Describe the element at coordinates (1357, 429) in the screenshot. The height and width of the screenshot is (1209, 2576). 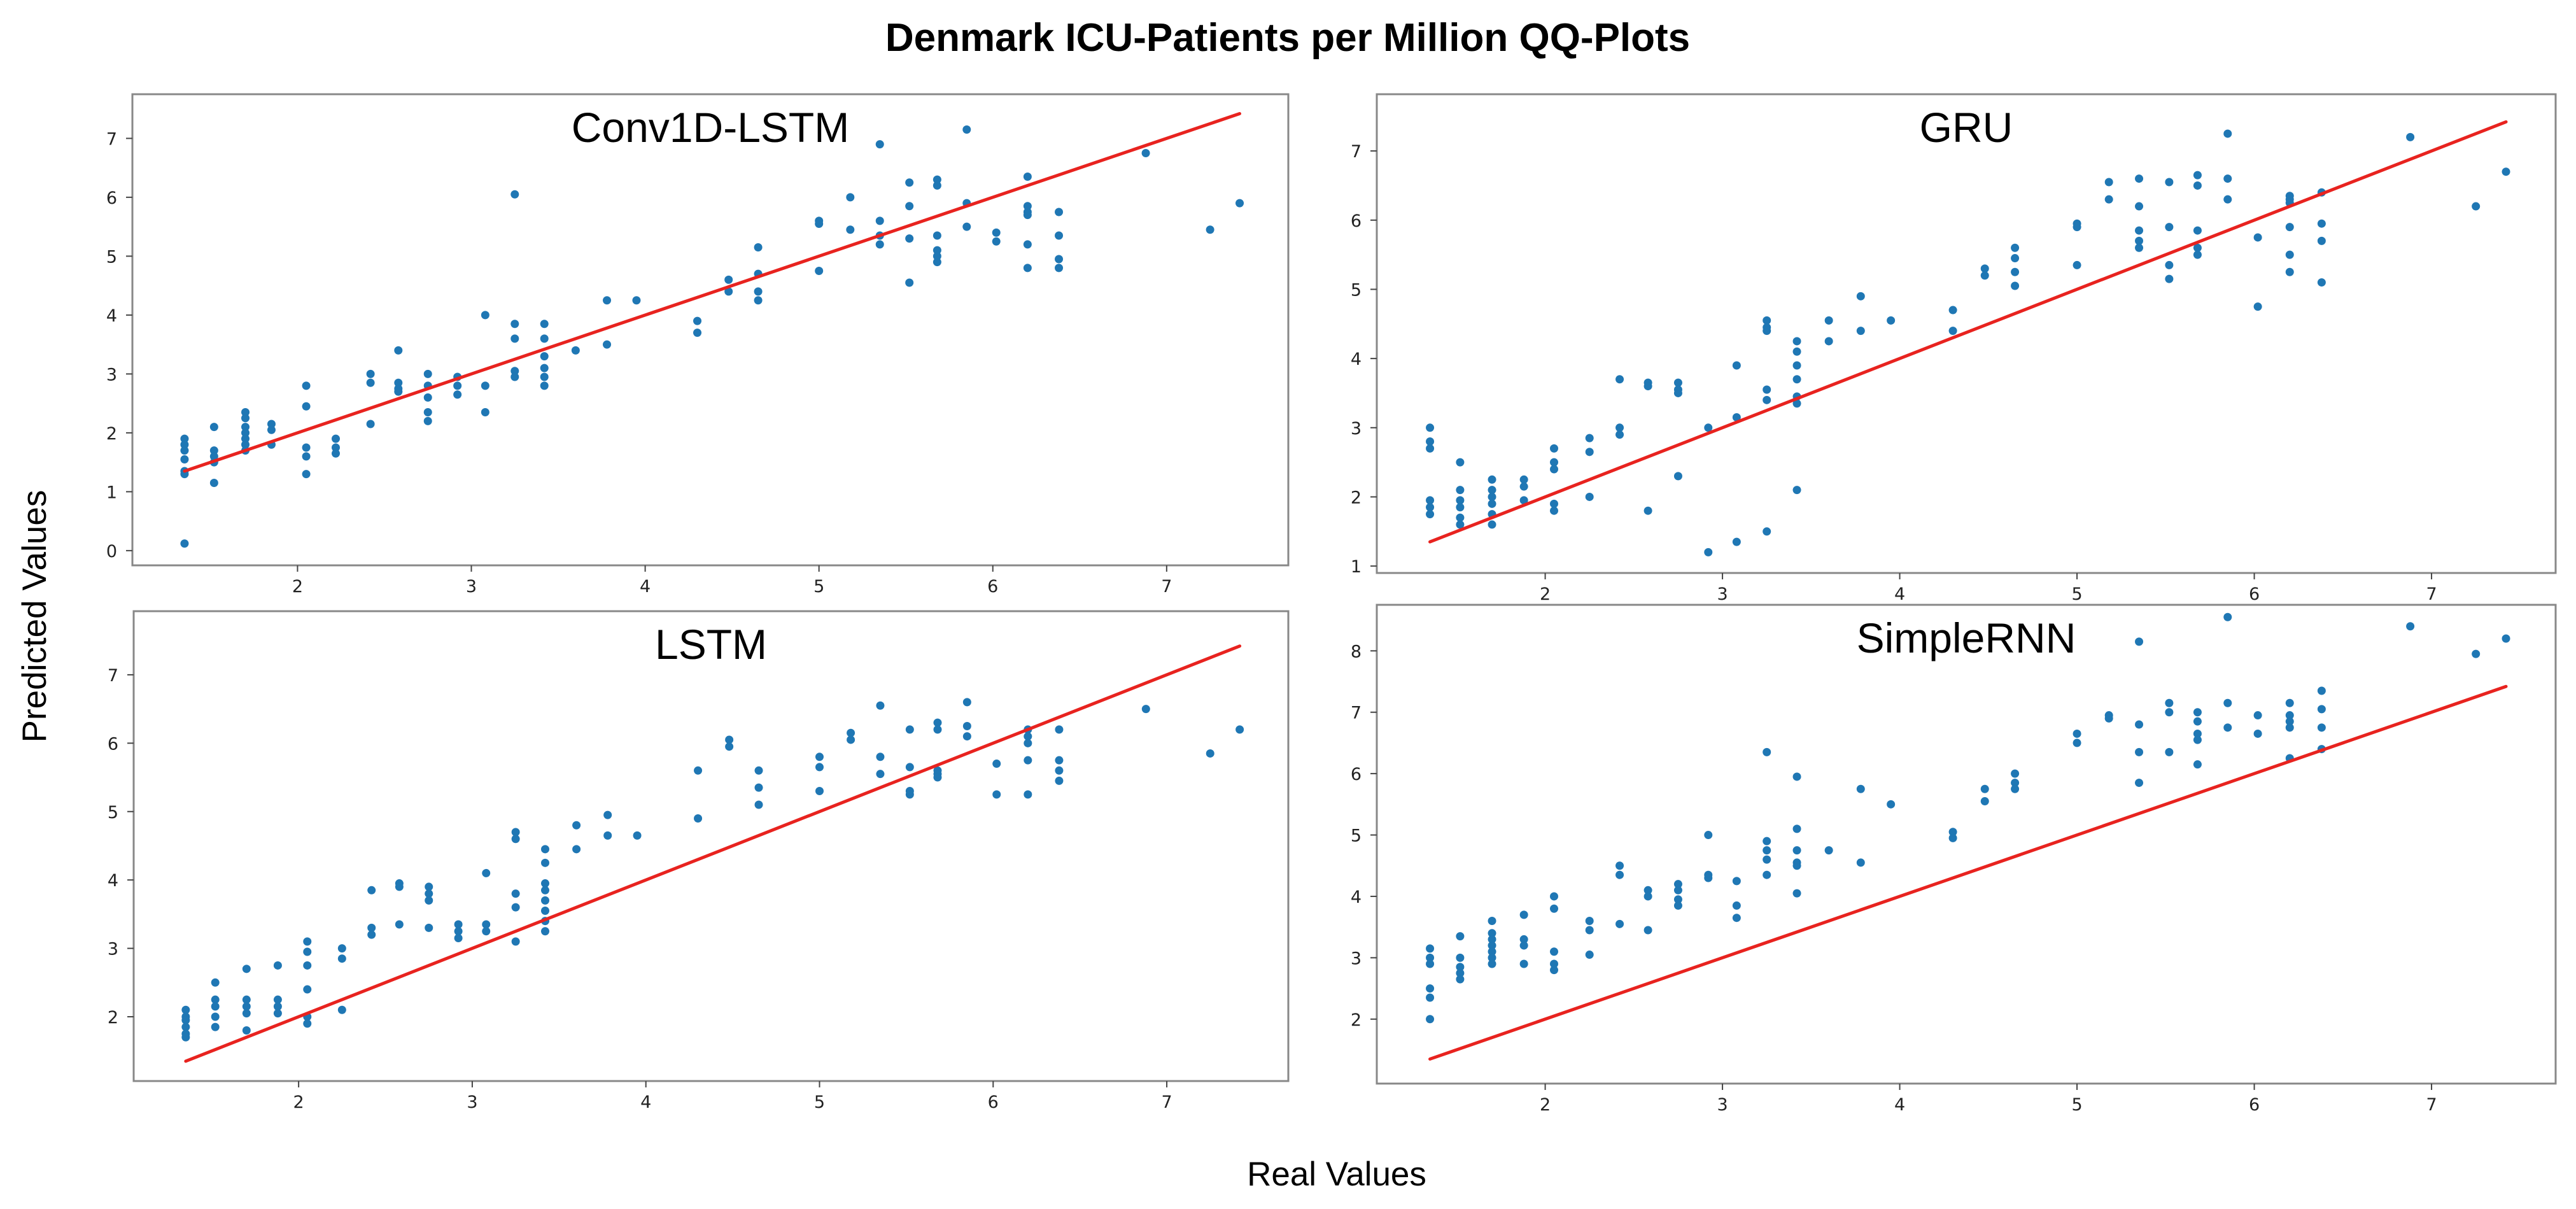
I see `y-tick-label: 3` at that location.